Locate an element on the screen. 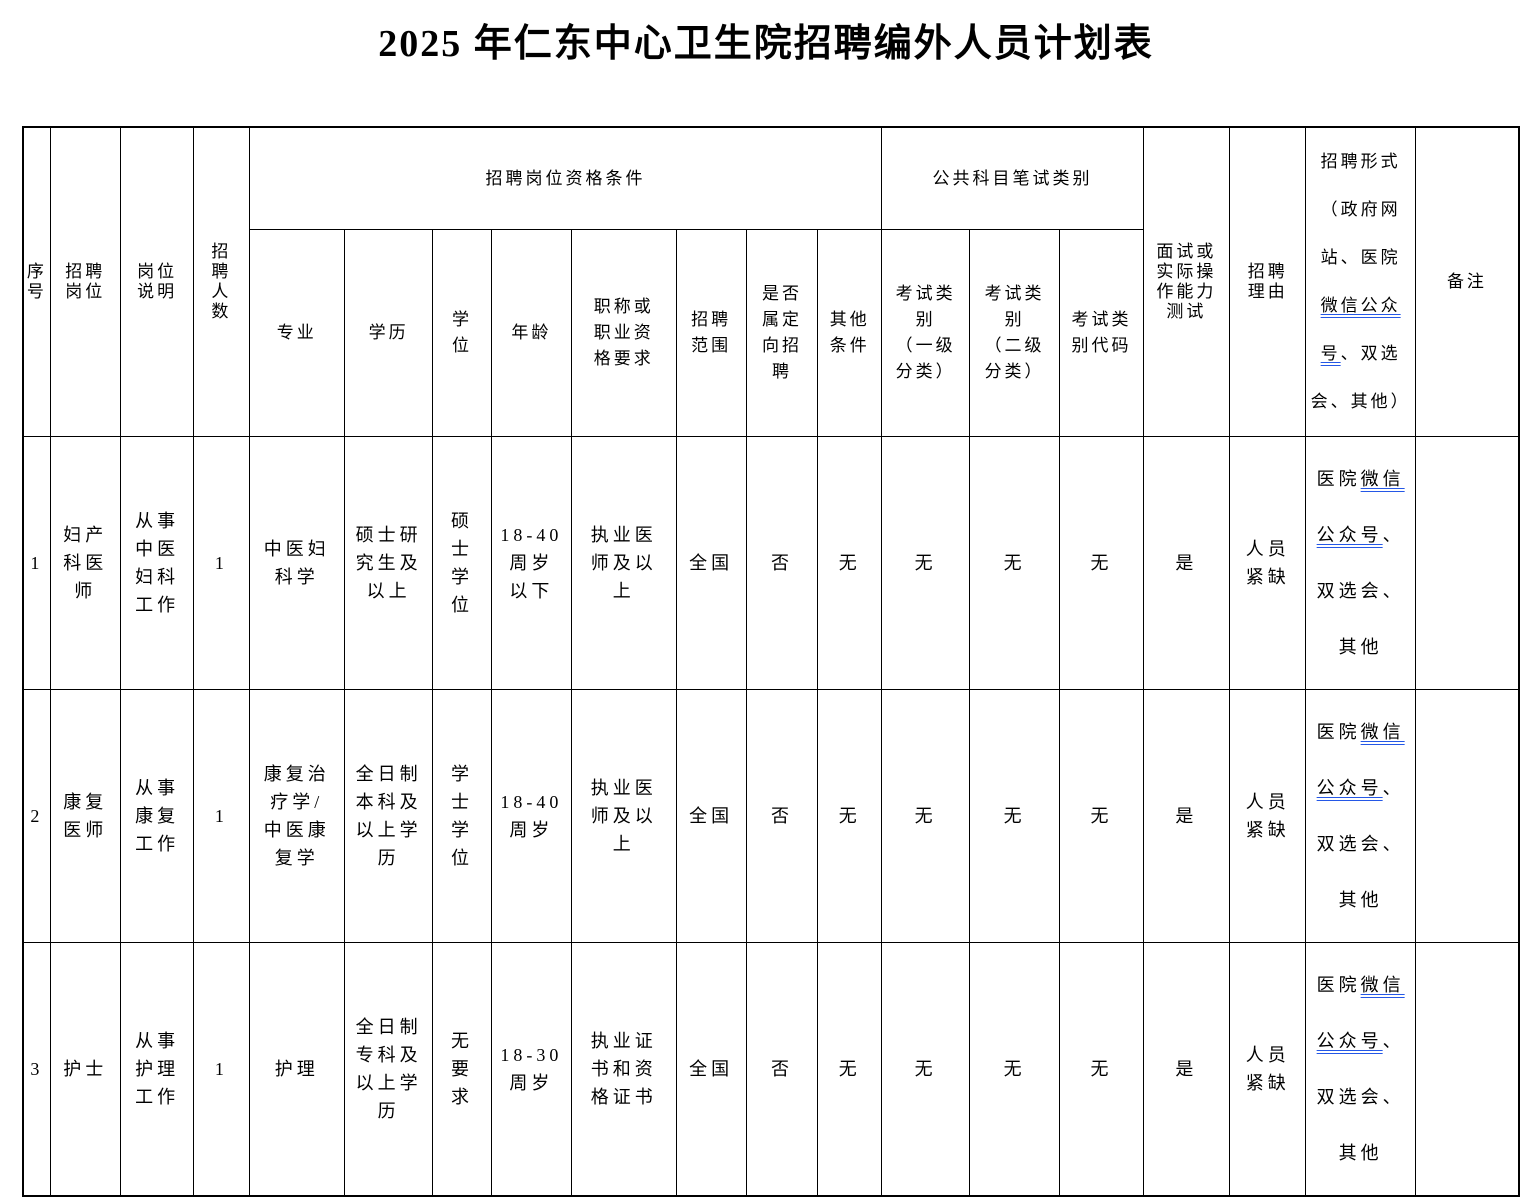 The image size is (1532, 1197). header-targeted: 是否 属定 向招 聘 is located at coordinates (782, 333).